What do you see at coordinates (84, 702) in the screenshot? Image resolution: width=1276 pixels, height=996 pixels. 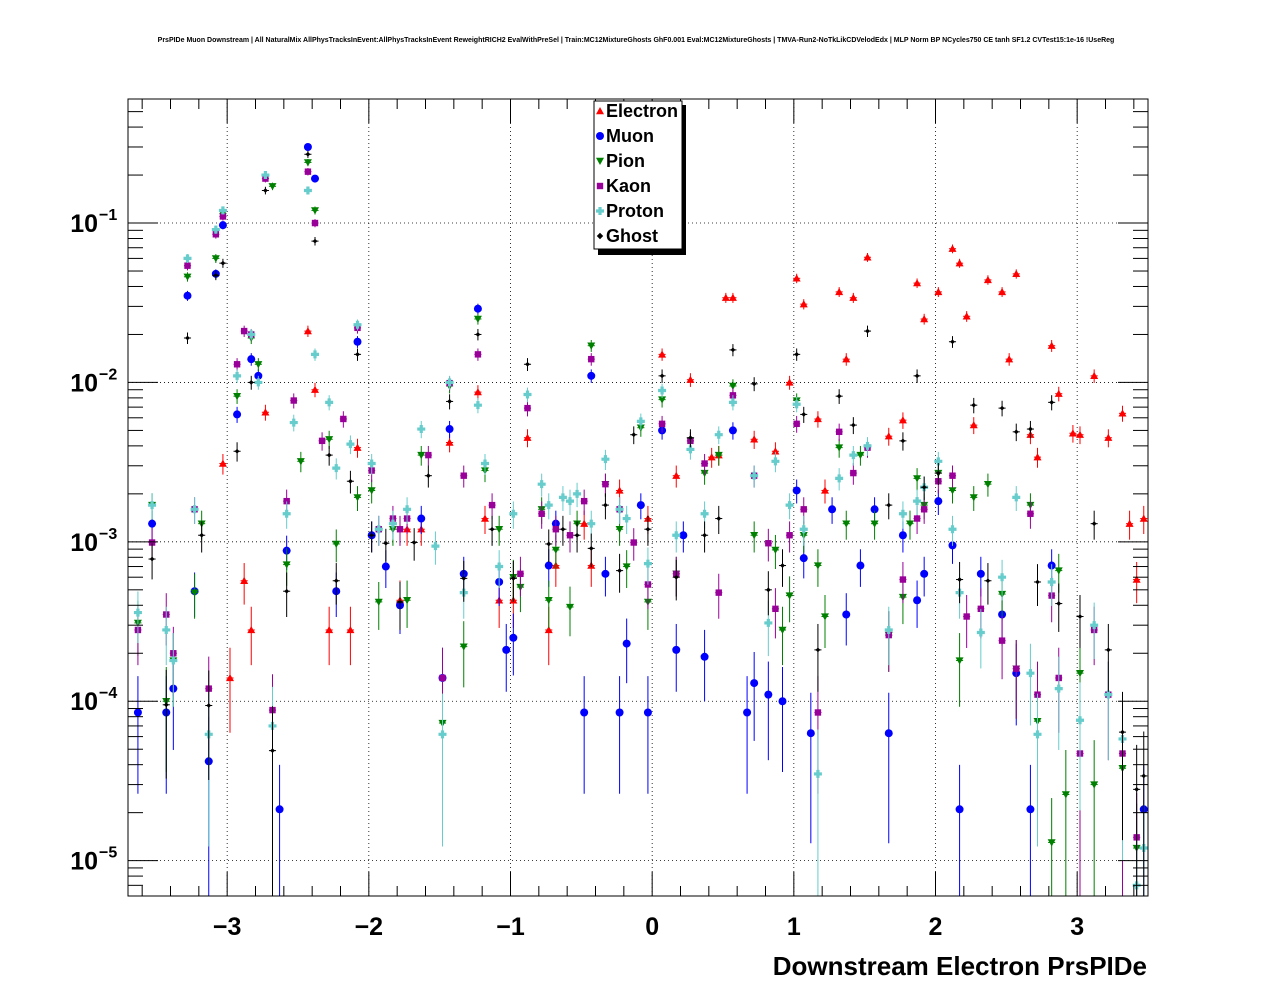 I see `y-tick-base: 10` at bounding box center [84, 702].